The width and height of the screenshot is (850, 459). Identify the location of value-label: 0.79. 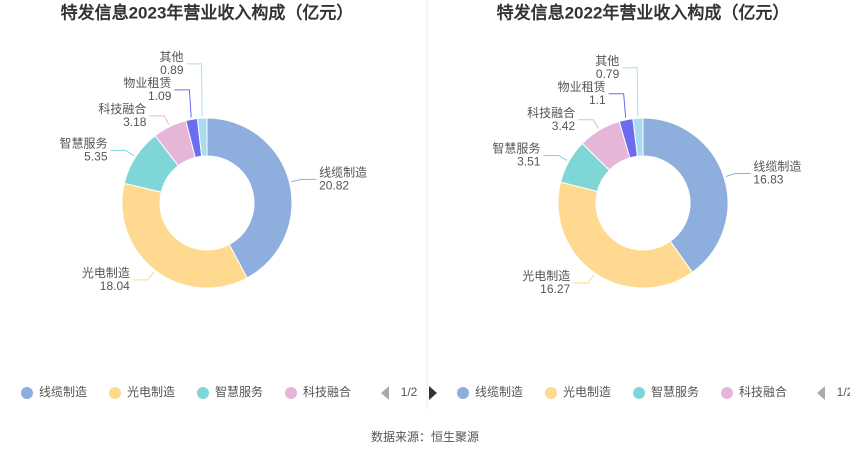
(608, 74).